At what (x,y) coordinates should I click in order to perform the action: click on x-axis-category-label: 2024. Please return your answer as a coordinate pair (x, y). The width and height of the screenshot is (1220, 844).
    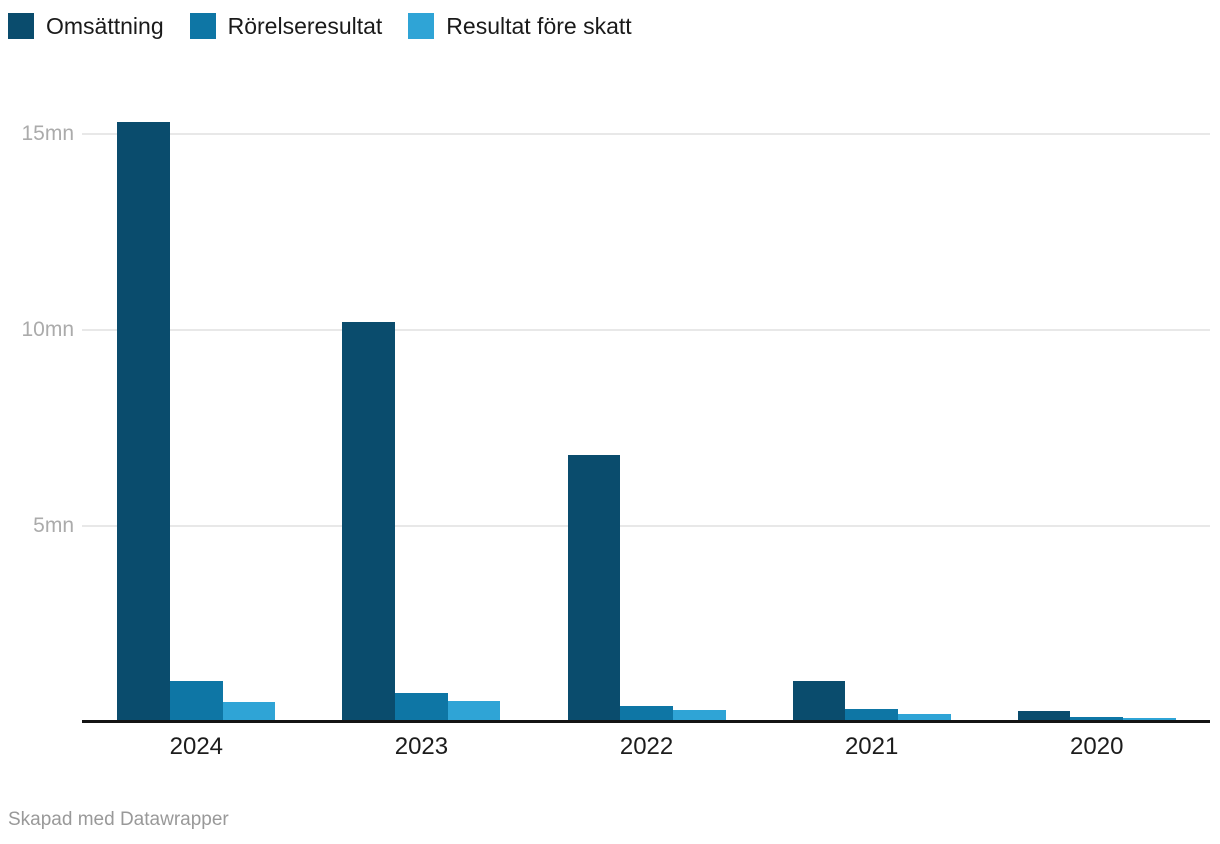
    Looking at the image, I should click on (196, 746).